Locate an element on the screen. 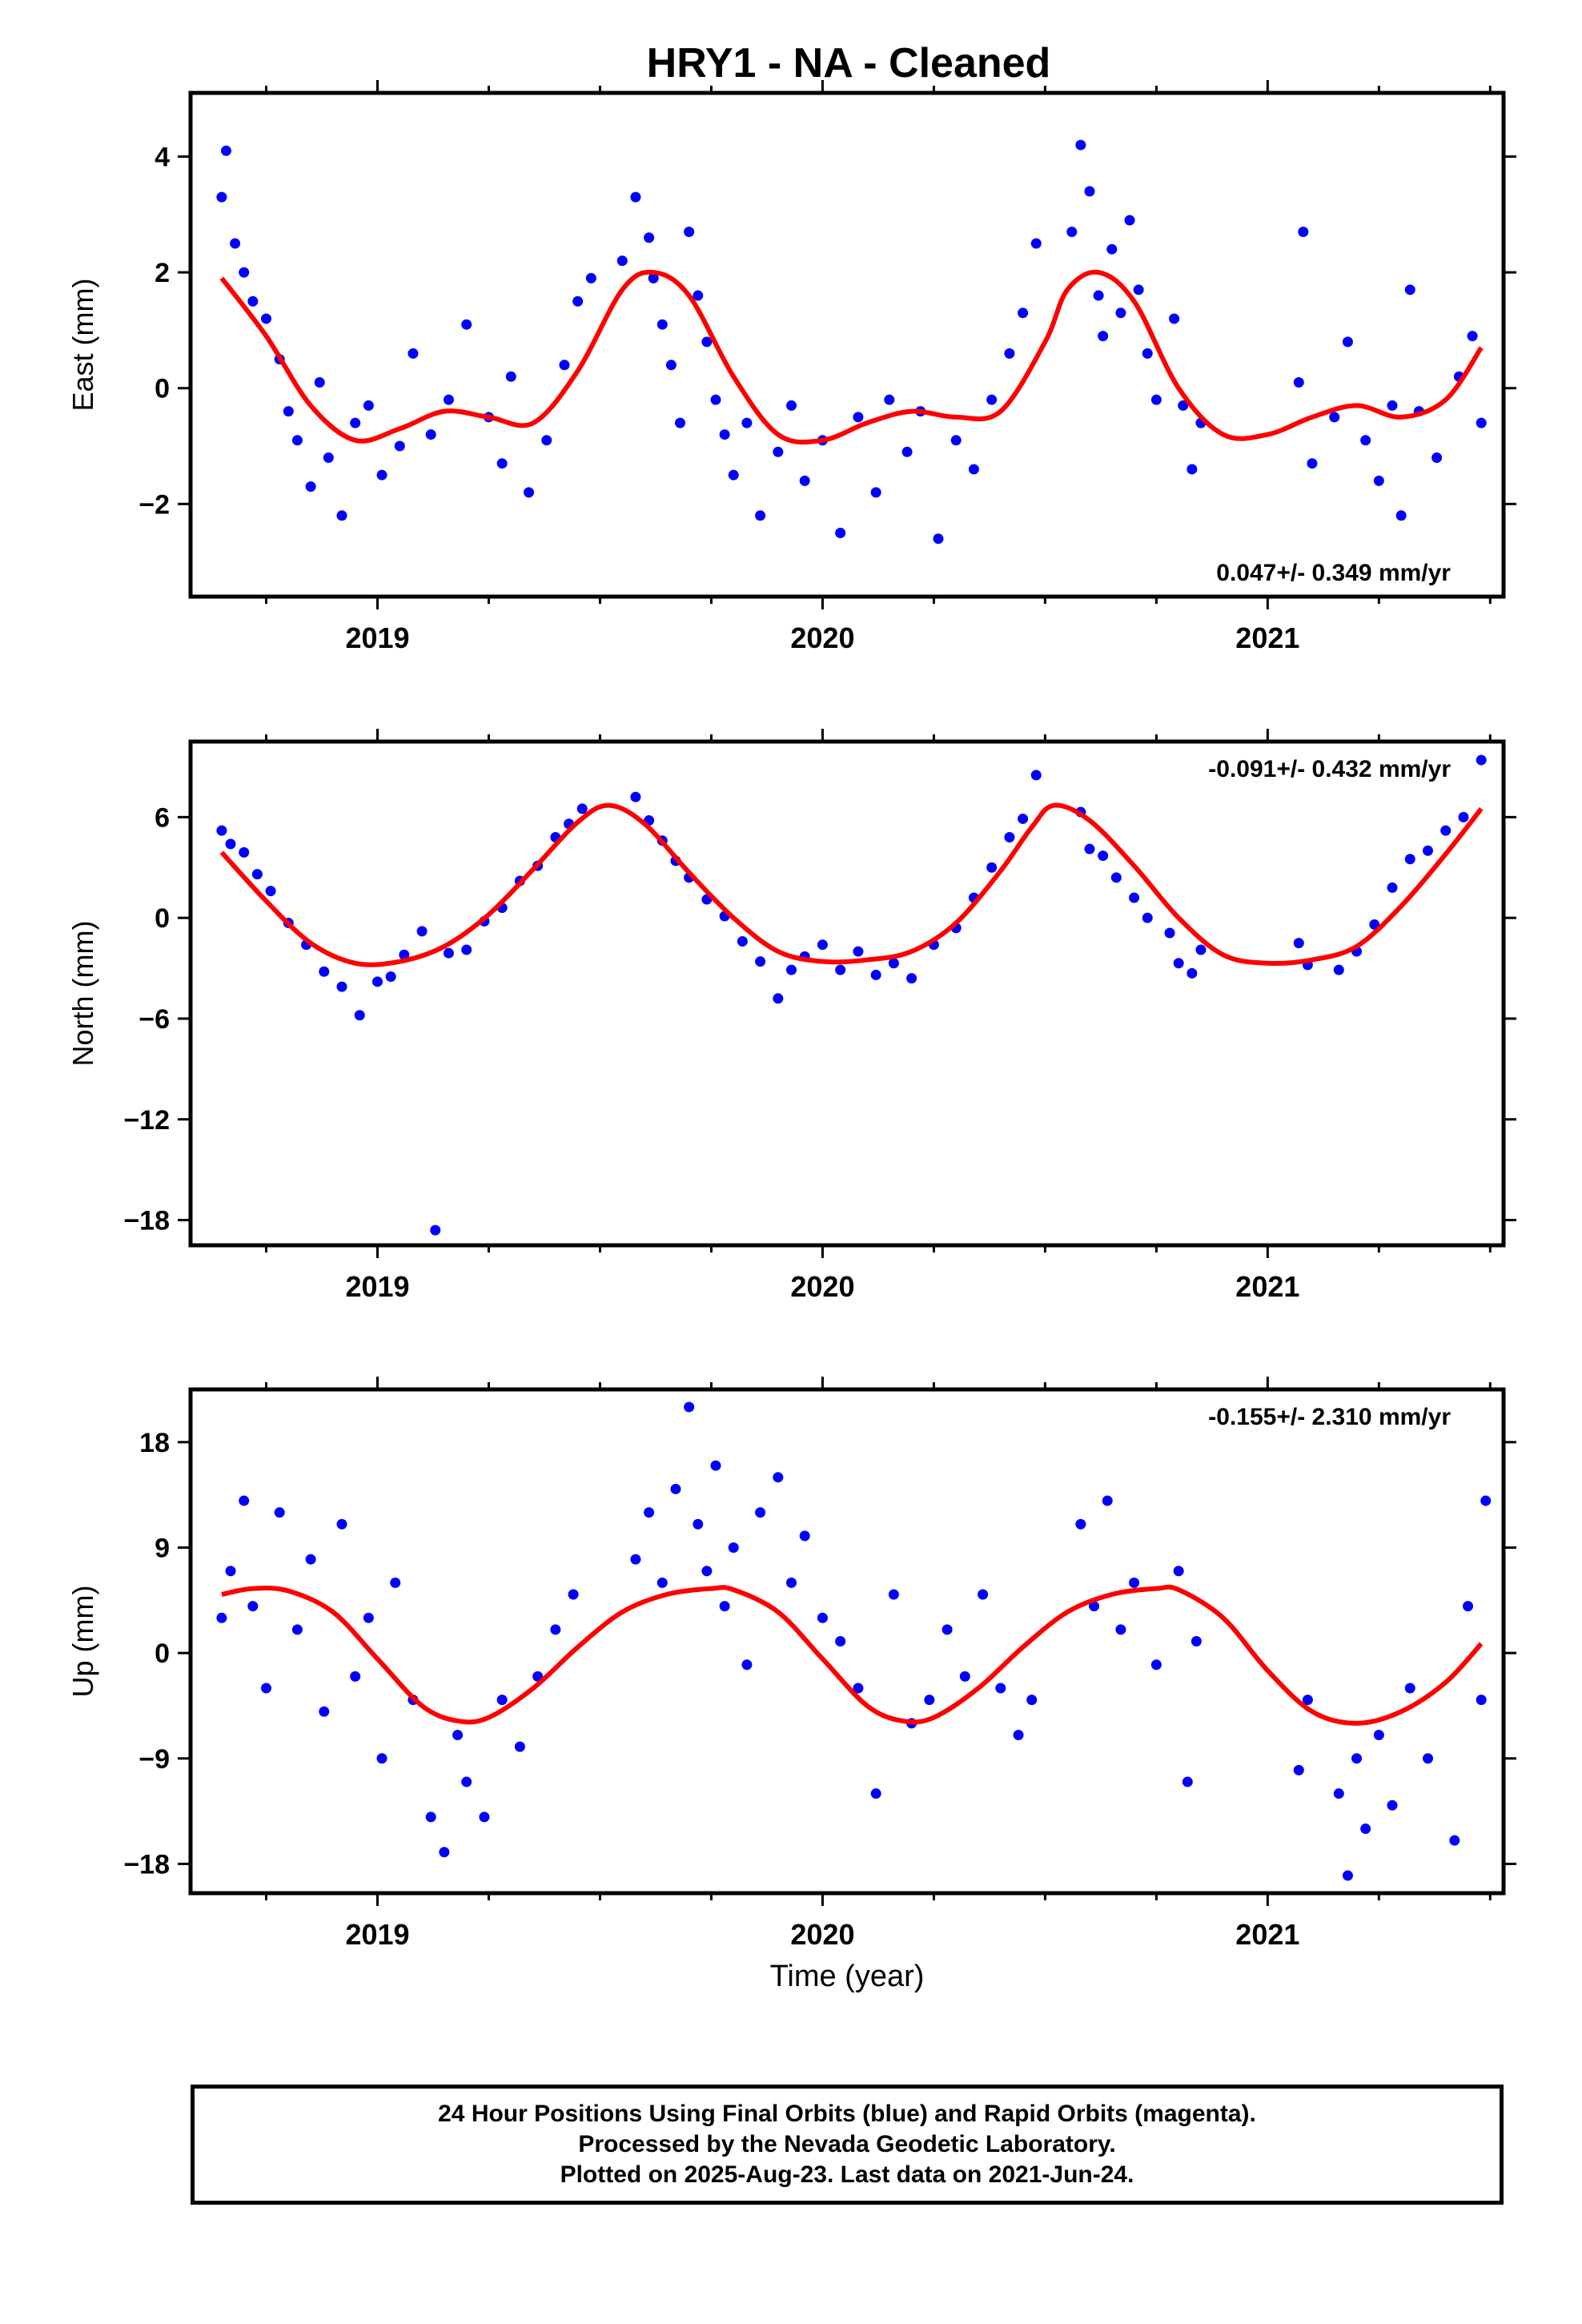 This screenshot has height=2324, width=1582. y-tick-label: −9 is located at coordinates (154, 1759).